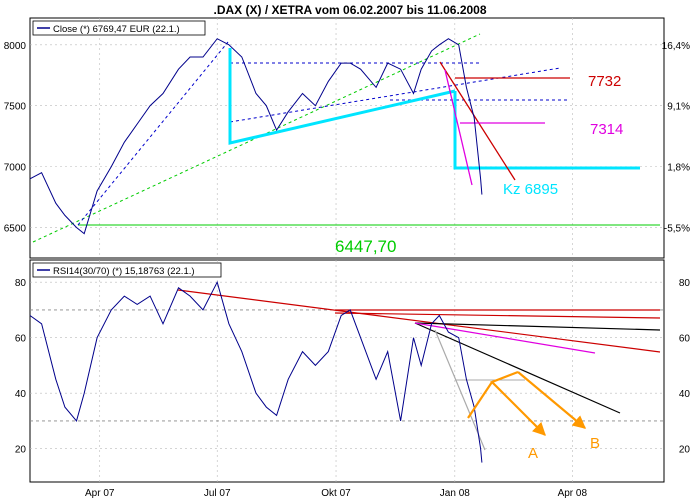 The width and height of the screenshot is (700, 500). Describe the element at coordinates (595, 443) in the screenshot. I see `label-b: B` at that location.